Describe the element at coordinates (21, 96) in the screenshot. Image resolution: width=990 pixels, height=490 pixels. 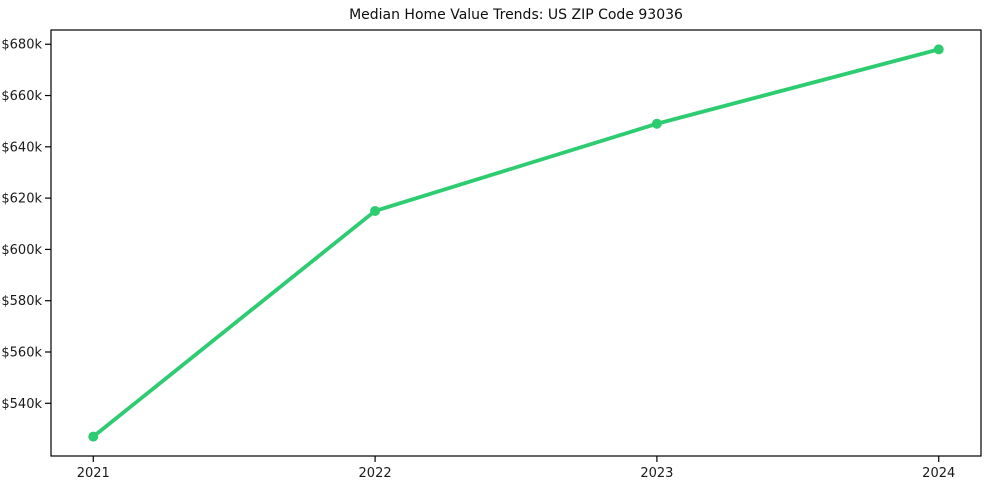
I see `y-tick-label: $660k` at that location.